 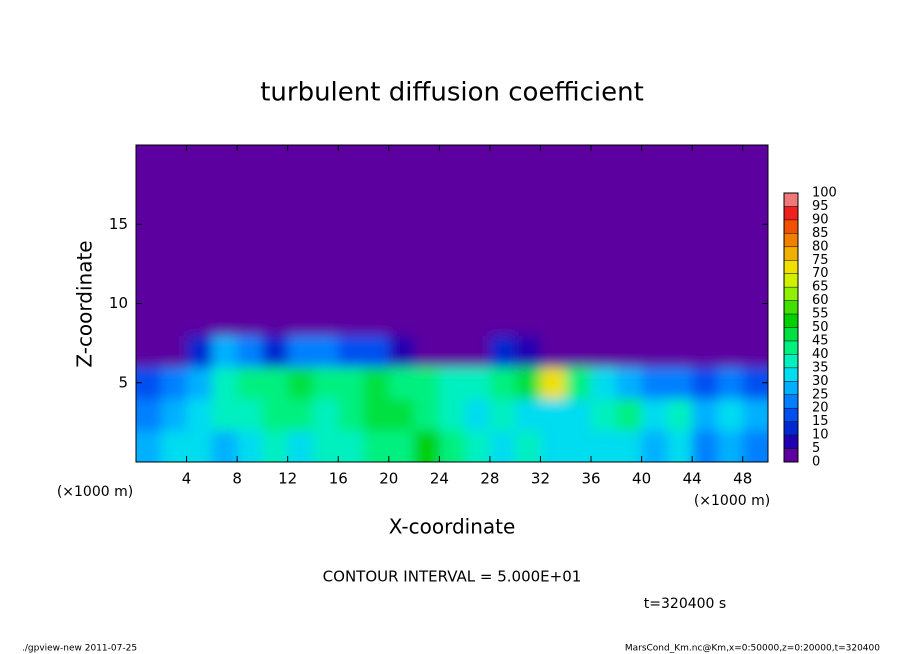 What do you see at coordinates (820, 394) in the screenshot?
I see `colorbar-label: 25` at bounding box center [820, 394].